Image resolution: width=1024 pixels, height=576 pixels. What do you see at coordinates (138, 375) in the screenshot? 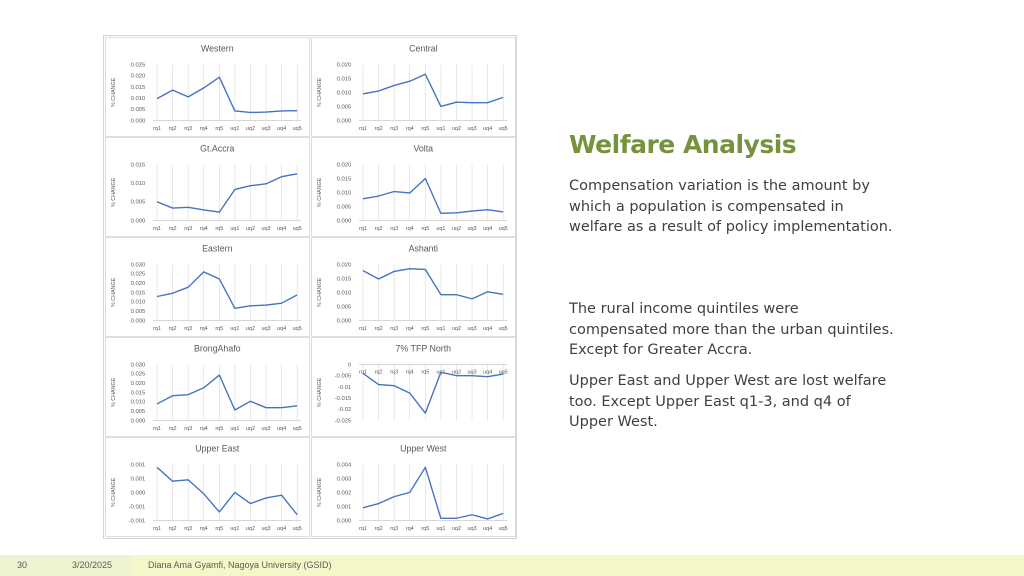
I see `y-tick-label: 0.025` at bounding box center [138, 375].